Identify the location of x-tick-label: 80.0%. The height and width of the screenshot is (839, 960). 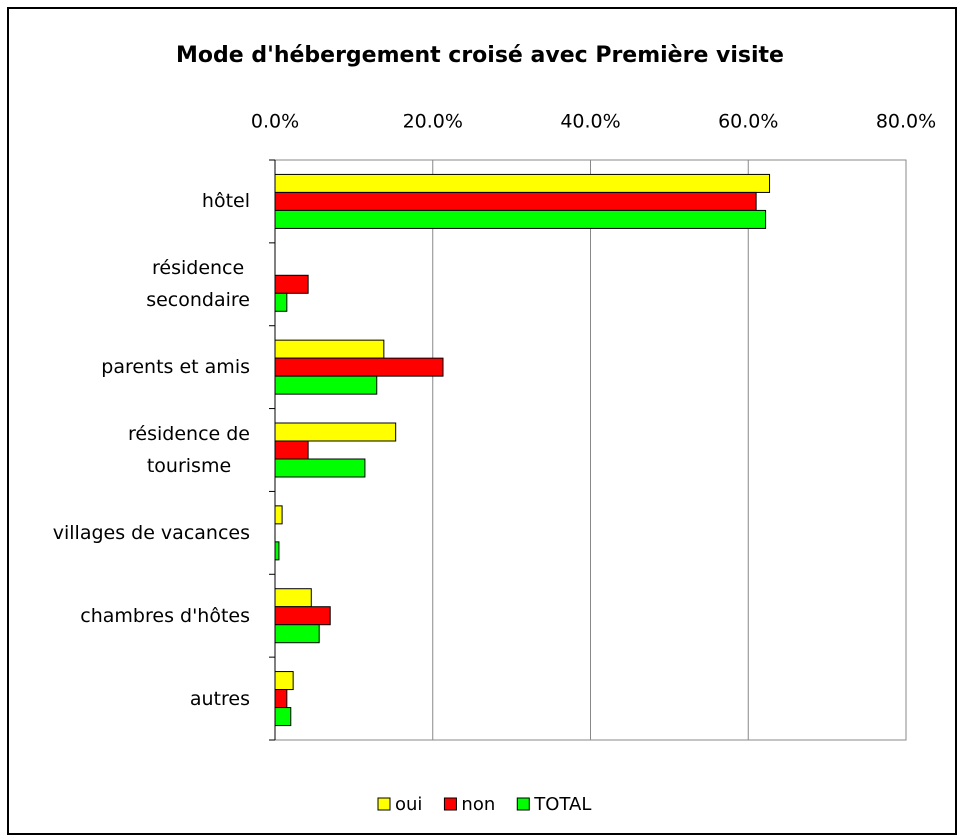
(906, 122).